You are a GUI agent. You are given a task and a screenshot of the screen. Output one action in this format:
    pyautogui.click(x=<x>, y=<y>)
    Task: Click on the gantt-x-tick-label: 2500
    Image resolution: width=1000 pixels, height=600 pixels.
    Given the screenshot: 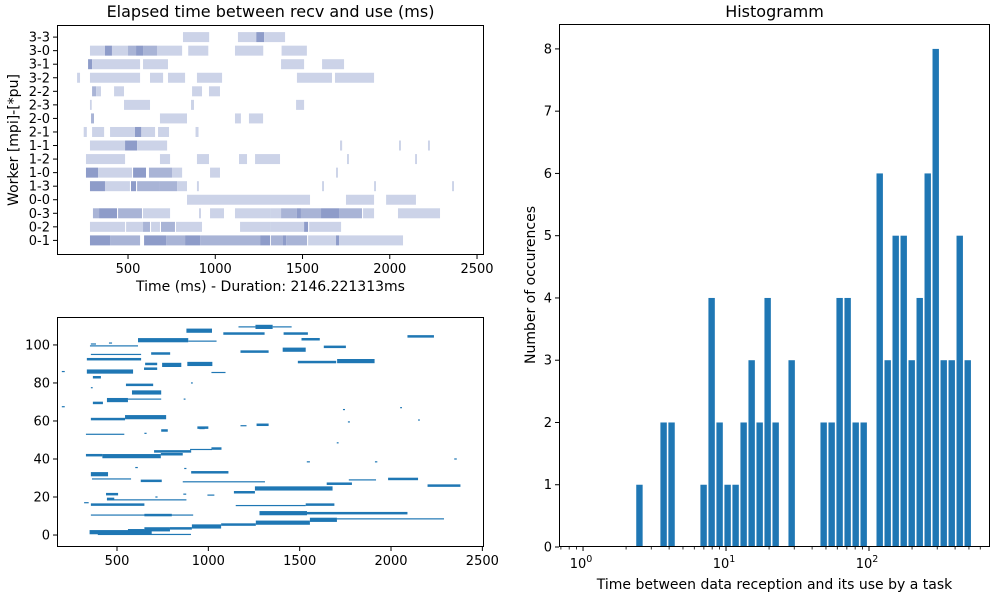 What is the action you would take?
    pyautogui.click(x=476, y=269)
    